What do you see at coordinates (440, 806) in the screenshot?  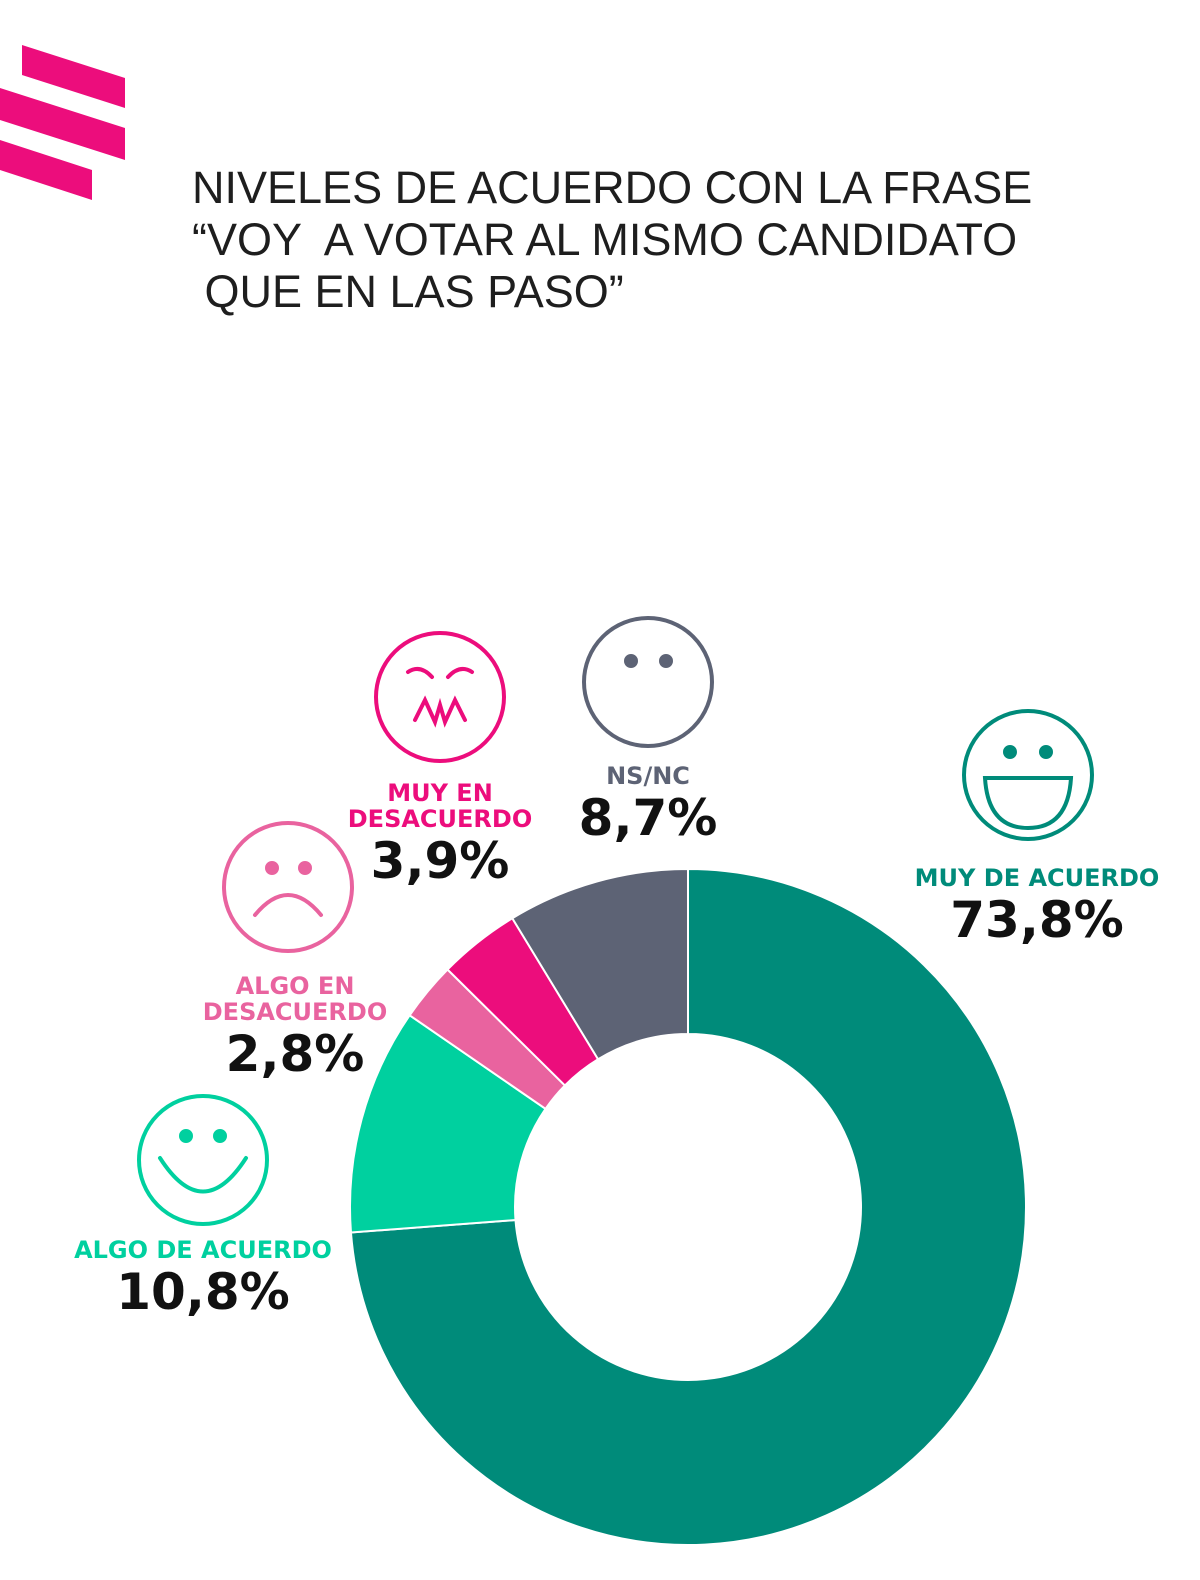 I see `category-name: MUY EN DESACUERDO` at bounding box center [440, 806].